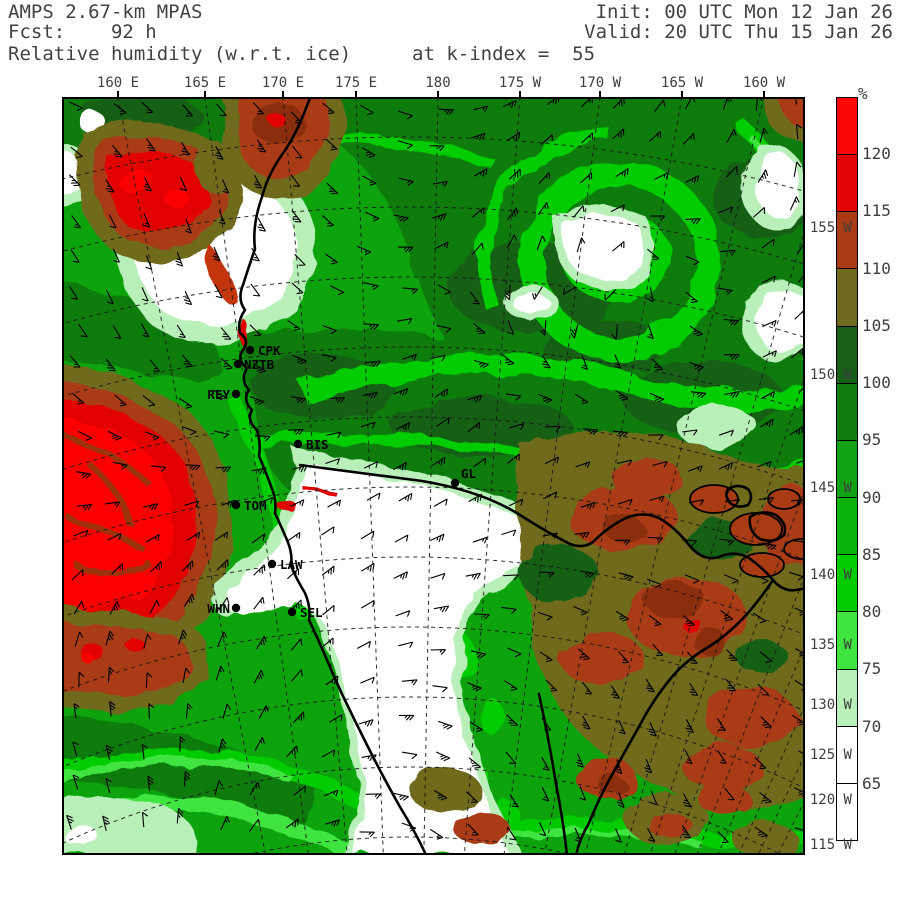 The image size is (900, 900). Describe the element at coordinates (863, 93) in the screenshot. I see `colorbar-unit: %` at that location.